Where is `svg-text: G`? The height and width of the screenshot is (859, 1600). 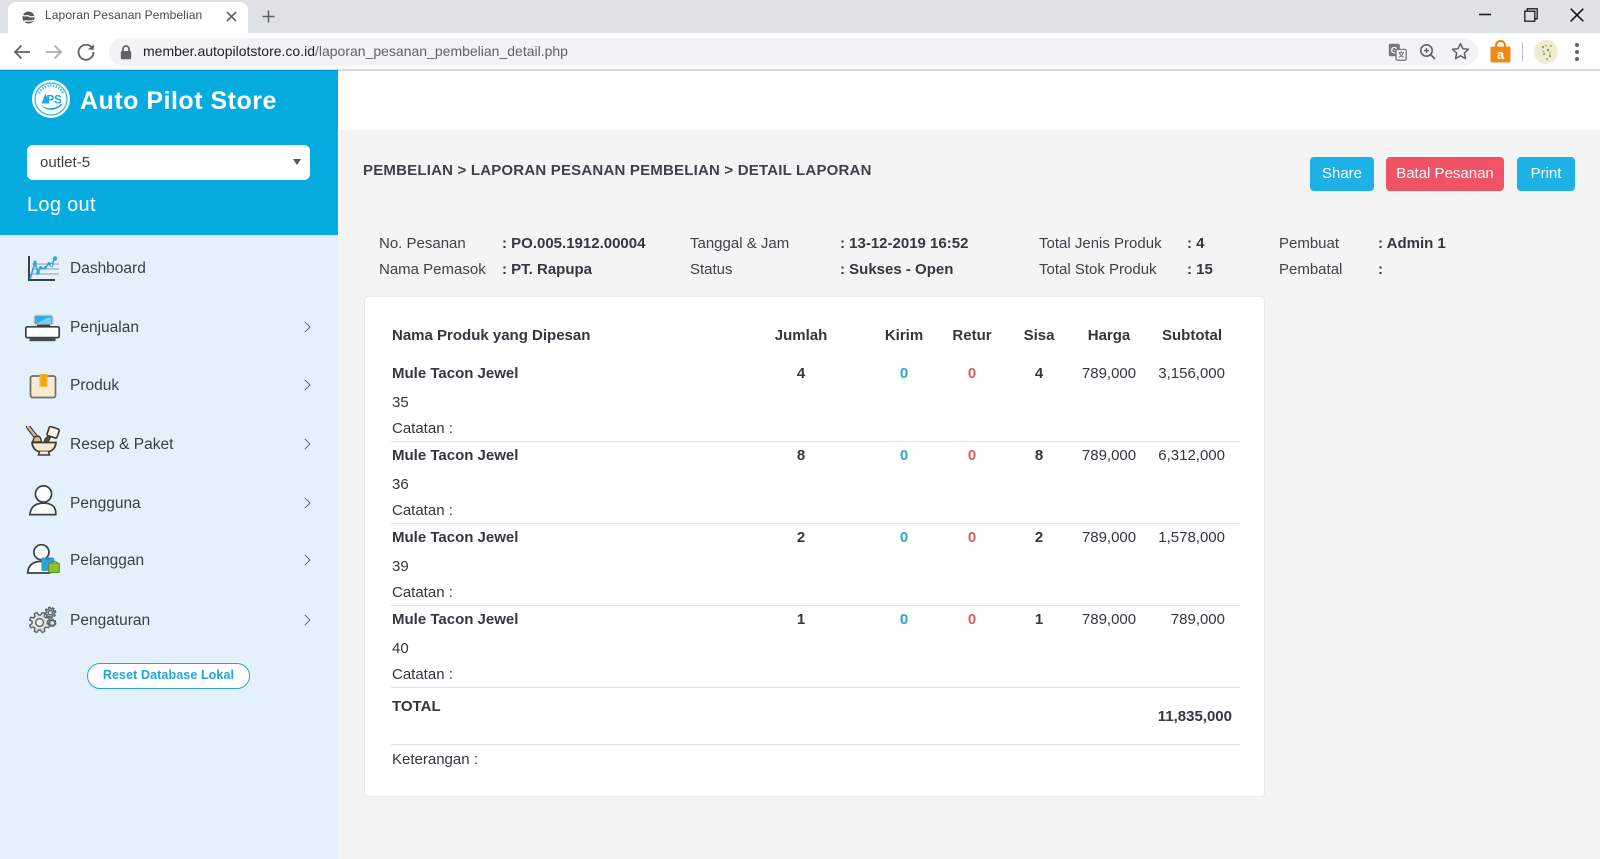
svg-text: G is located at coordinates (1394, 50).